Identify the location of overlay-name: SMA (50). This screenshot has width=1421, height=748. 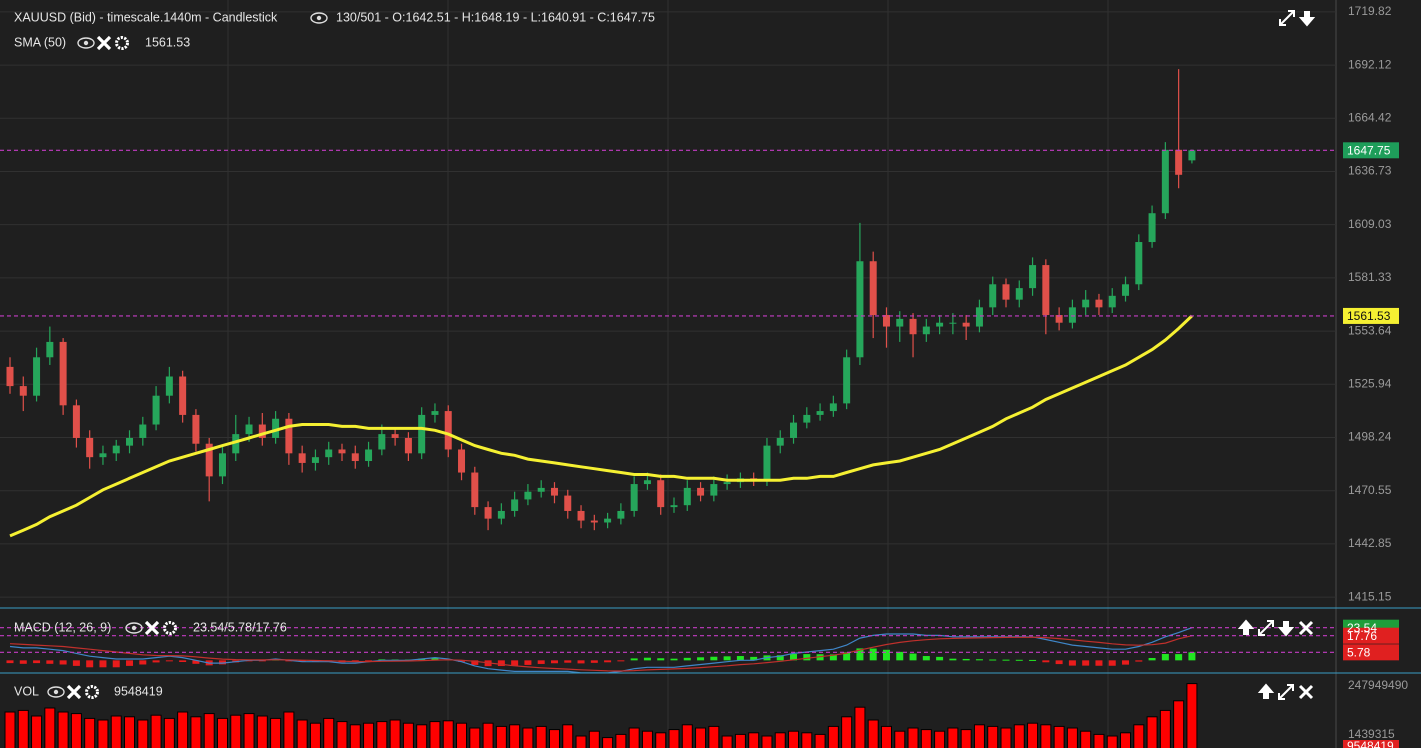
(40, 42).